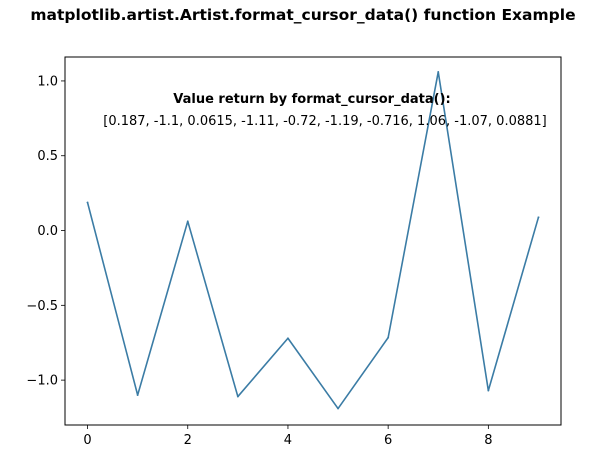 The image size is (610, 462). I want to click on y-tick-label: 0.0, so click(47, 231).